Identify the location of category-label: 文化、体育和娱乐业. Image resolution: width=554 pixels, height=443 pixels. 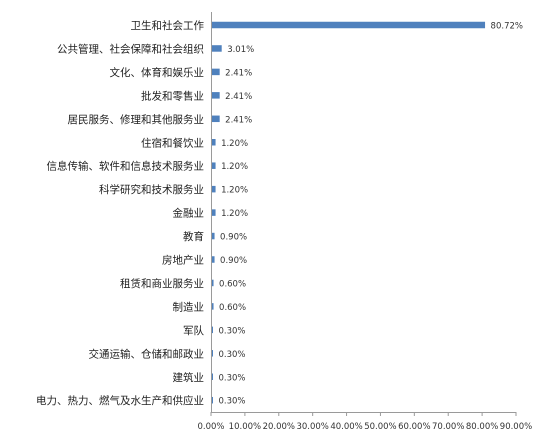
(157, 72).